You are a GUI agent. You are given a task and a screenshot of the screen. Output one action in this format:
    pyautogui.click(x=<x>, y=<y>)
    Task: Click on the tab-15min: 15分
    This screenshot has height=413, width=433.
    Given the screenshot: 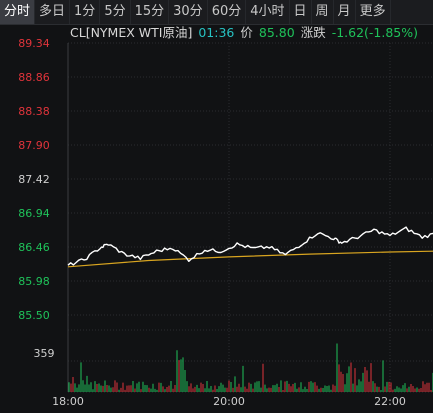 What is the action you would take?
    pyautogui.click(x=150, y=12)
    